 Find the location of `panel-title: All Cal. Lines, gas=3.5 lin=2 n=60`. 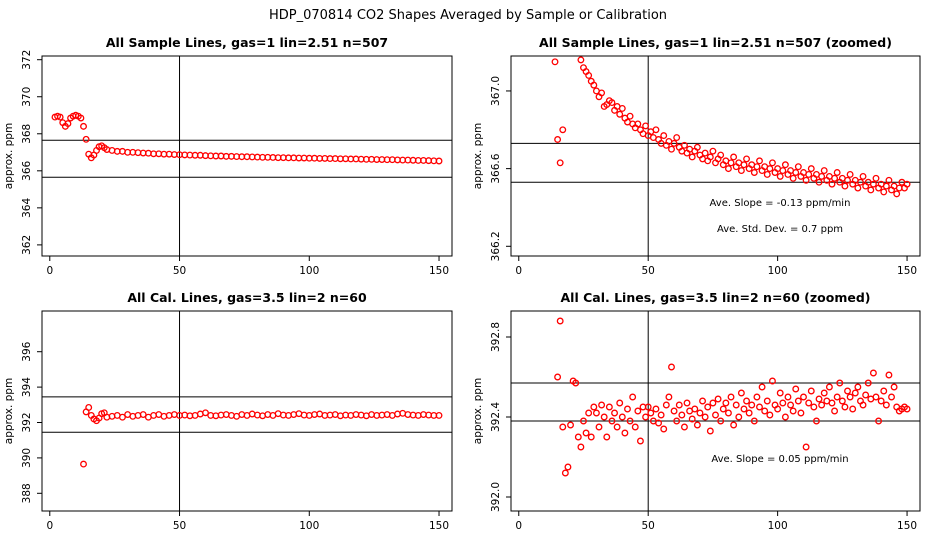

panel-title: All Cal. Lines, gas=3.5 lin=2 n=60 is located at coordinates (247, 297).